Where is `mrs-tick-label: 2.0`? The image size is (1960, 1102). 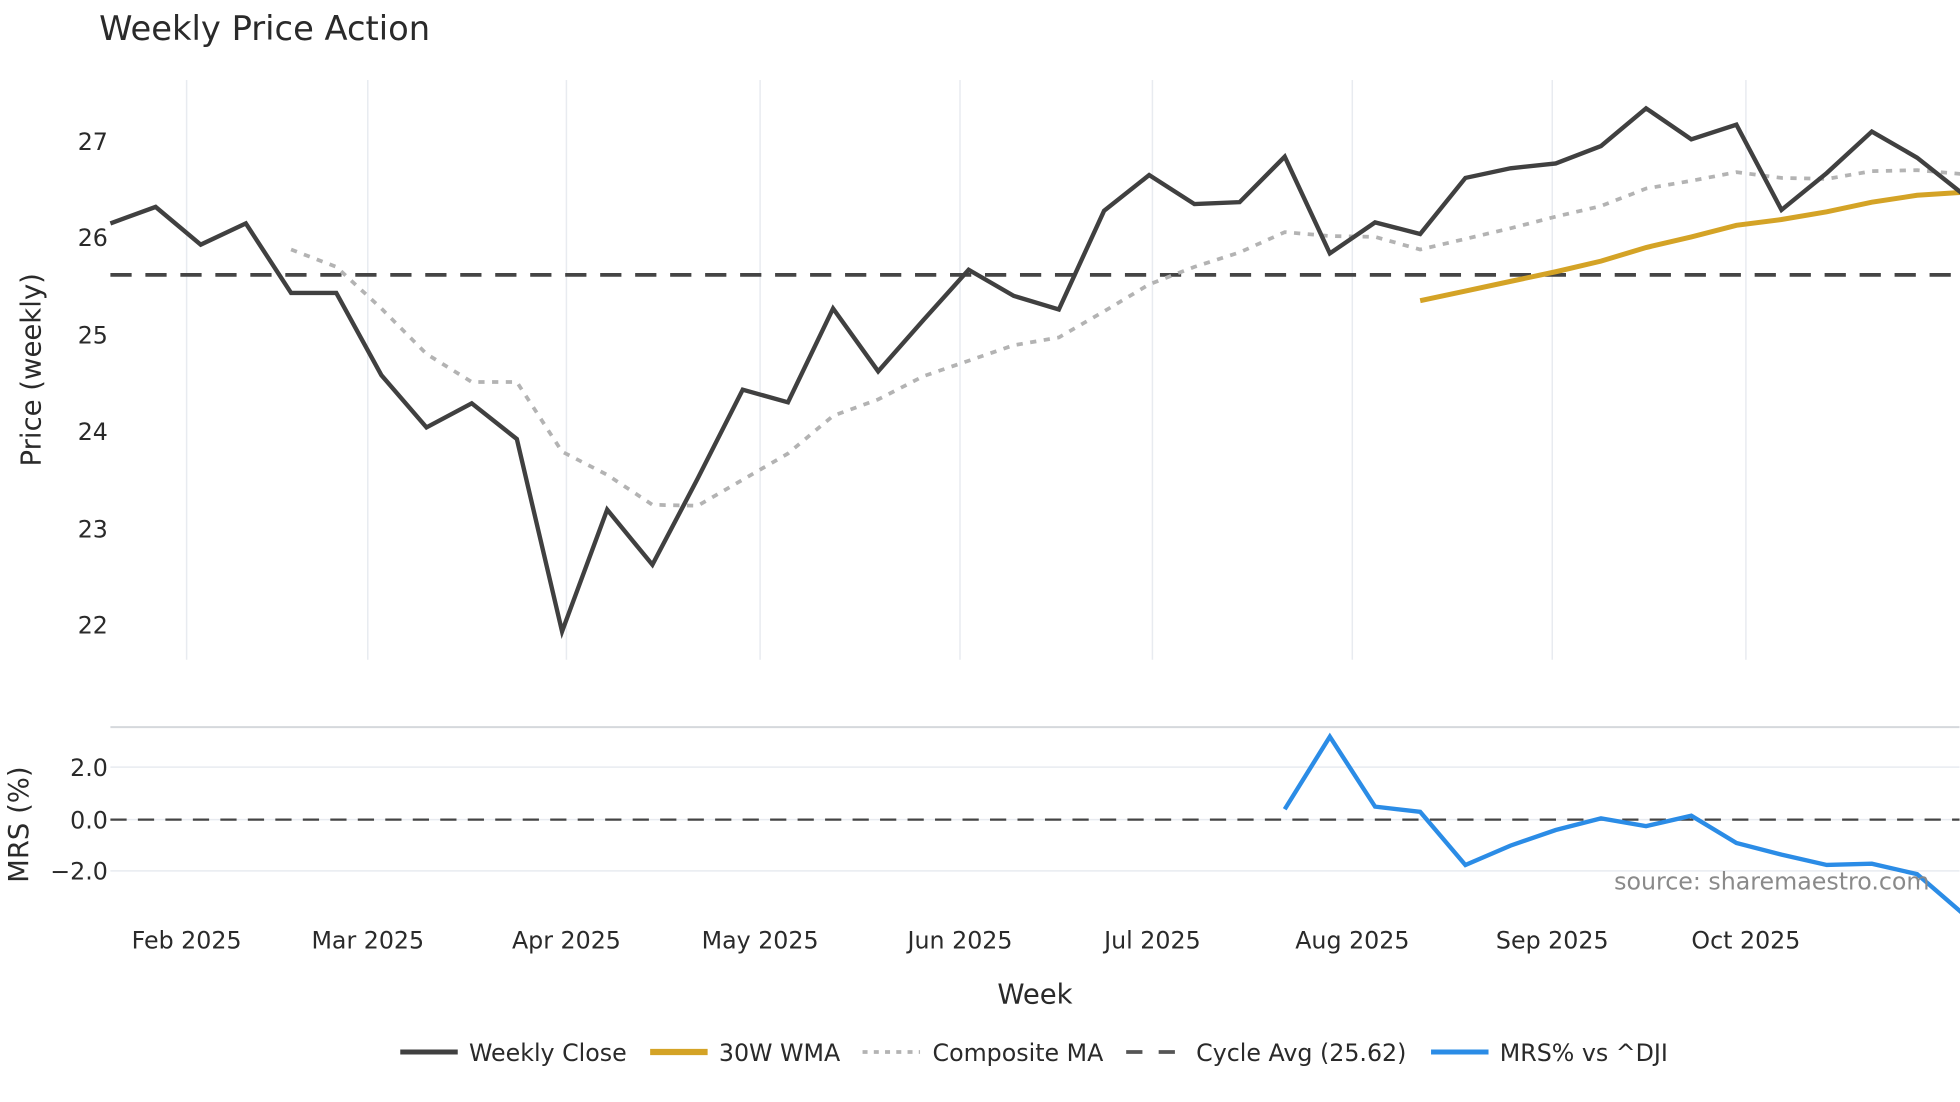
mrs-tick-label: 2.0 is located at coordinates (89, 768).